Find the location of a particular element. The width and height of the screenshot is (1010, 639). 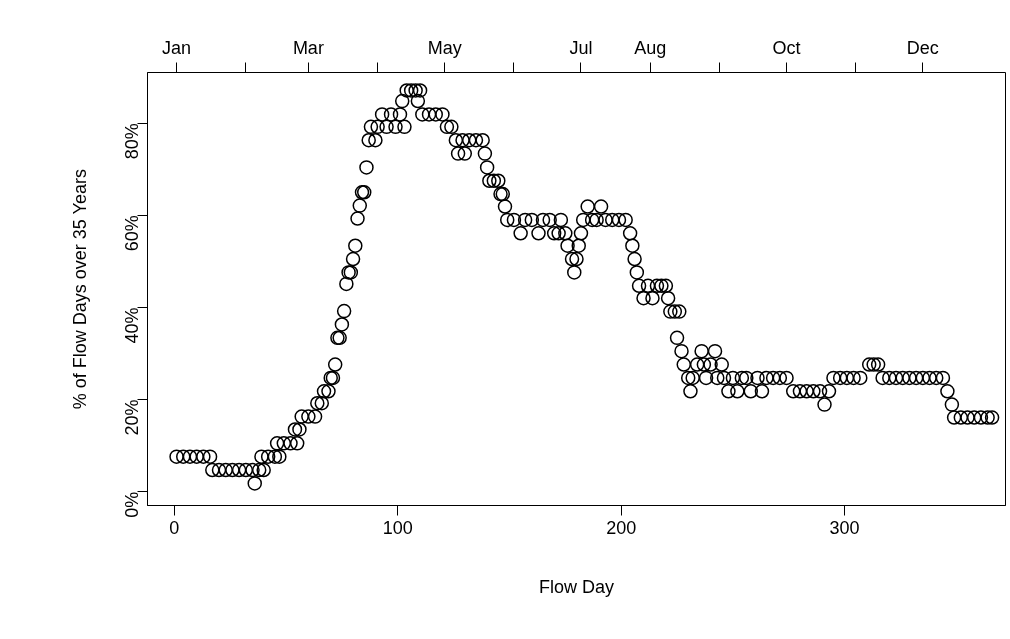

x2-tick-label: Aug is located at coordinates (650, 47).